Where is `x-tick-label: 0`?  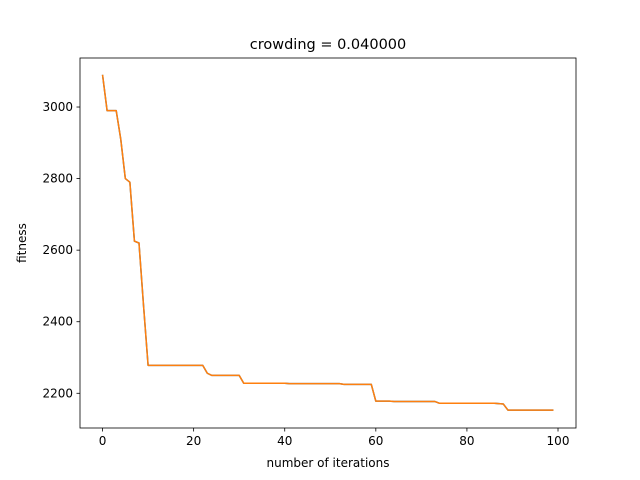 x-tick-label: 0 is located at coordinates (103, 441).